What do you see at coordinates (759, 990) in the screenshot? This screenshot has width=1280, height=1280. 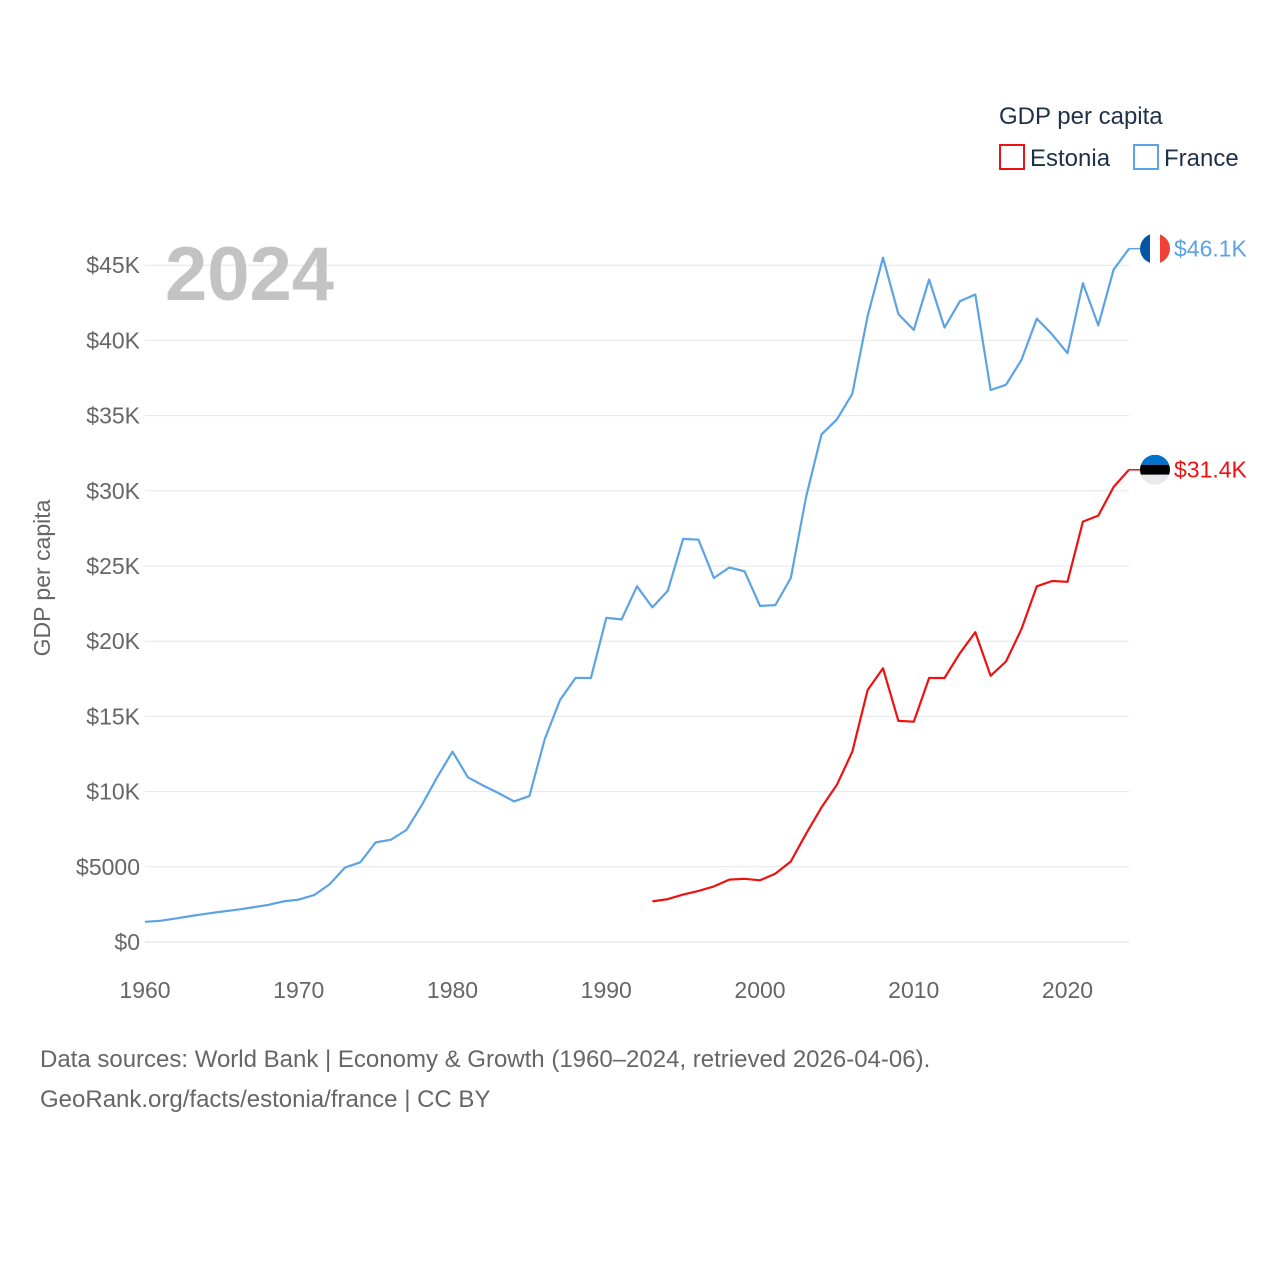 I see `x-tick-label: 2000` at bounding box center [759, 990].